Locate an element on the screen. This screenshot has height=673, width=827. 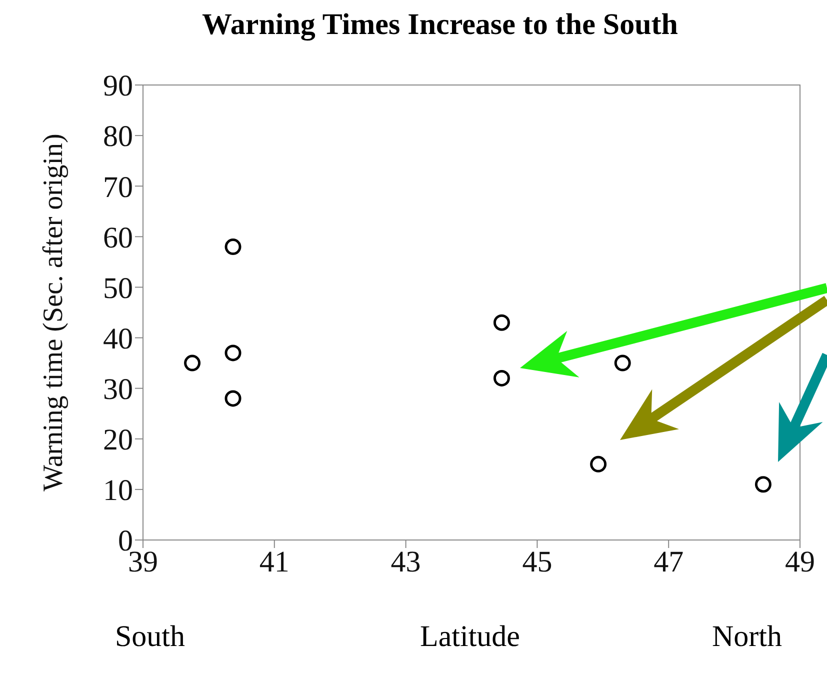
y-tick-label: 10 is located at coordinates (118, 491).